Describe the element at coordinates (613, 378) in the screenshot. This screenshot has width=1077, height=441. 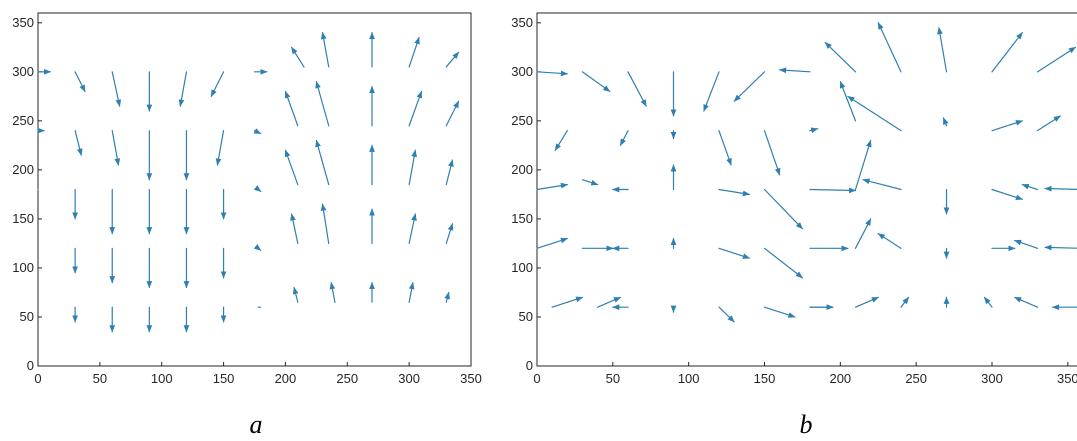
I see `x-tick-label: 50` at that location.